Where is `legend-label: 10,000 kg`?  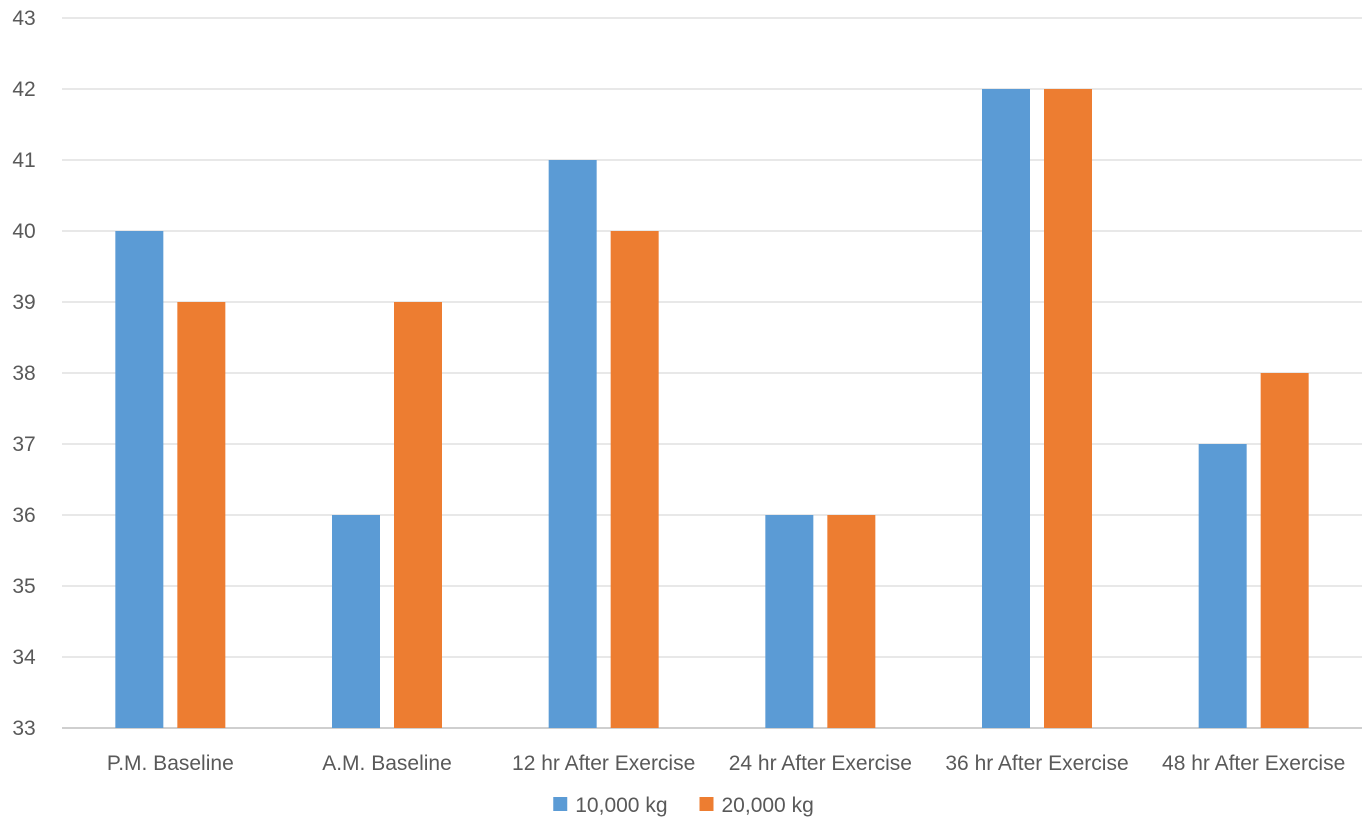
legend-label: 10,000 kg is located at coordinates (621, 805).